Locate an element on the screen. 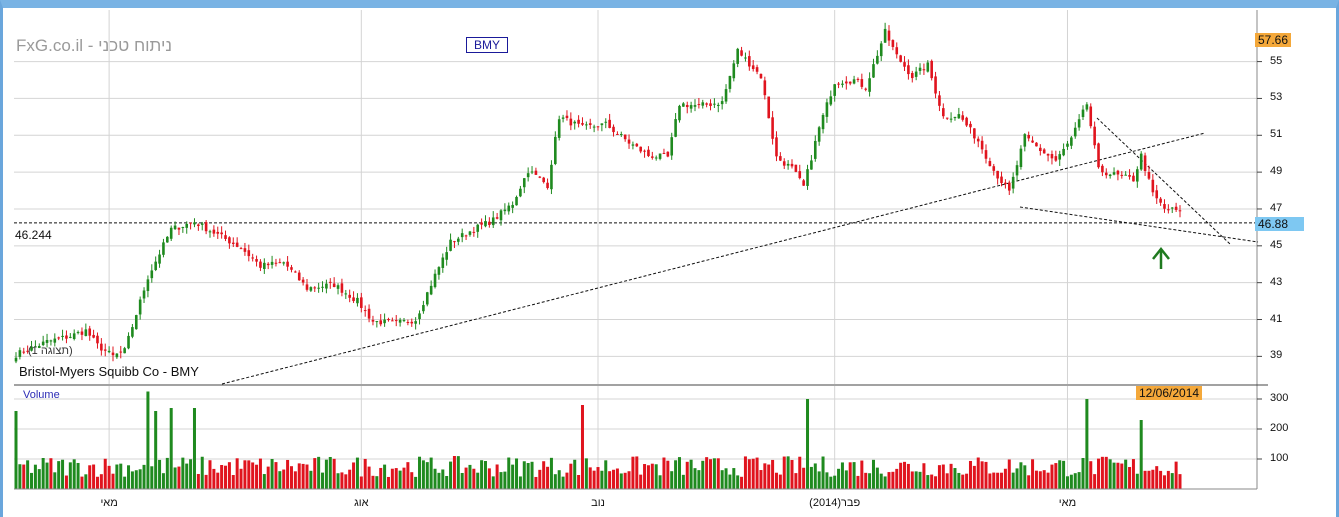  up-arrow-head is located at coordinates (1161, 253).